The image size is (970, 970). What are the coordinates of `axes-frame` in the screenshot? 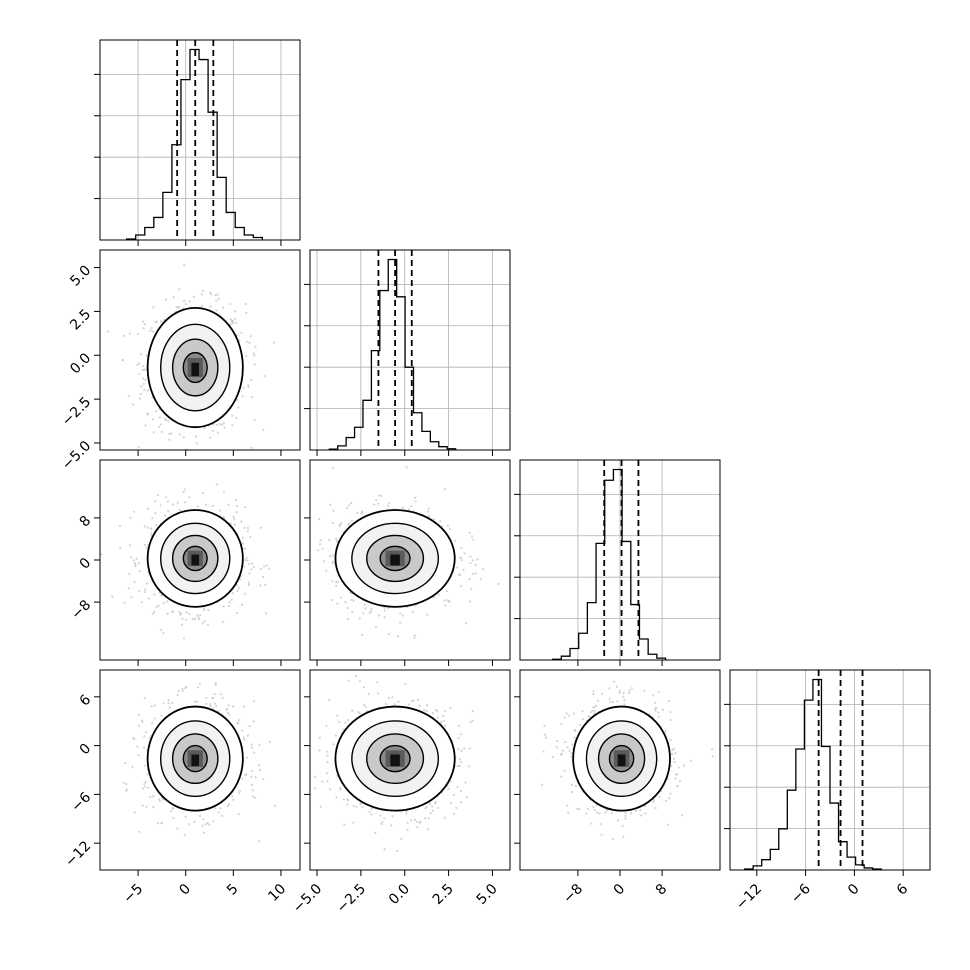 It's located at (620, 560).